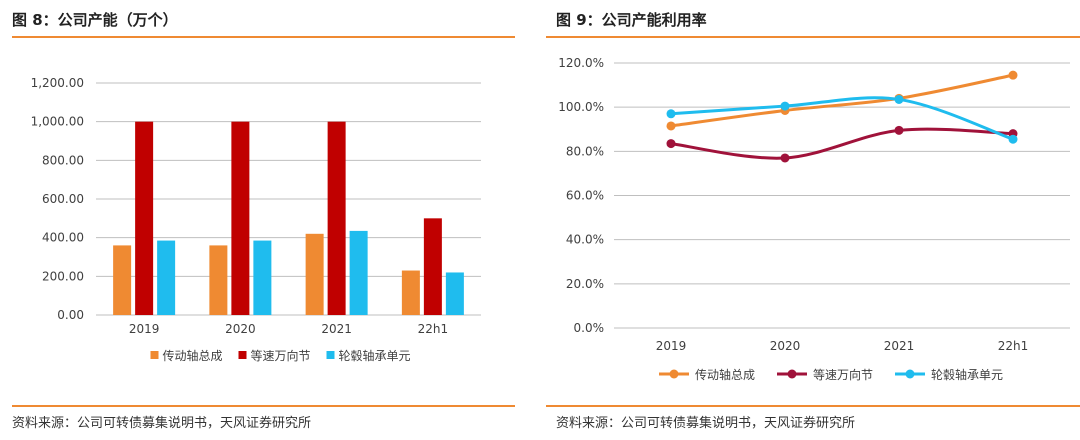 The image size is (1080, 440). I want to click on y-tick-label: 1,000.00, so click(57, 122).